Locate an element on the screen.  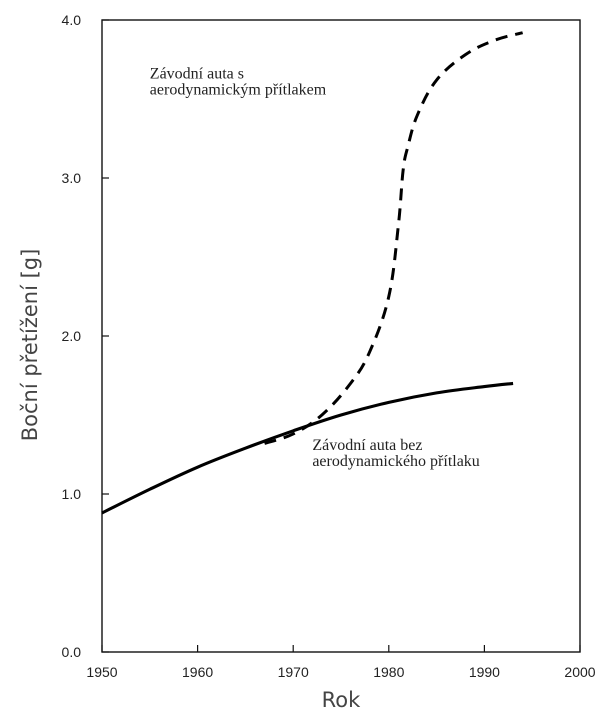
annotation-2: Závodní auta bez aerodynamického přítlaku is located at coordinates (396, 453).